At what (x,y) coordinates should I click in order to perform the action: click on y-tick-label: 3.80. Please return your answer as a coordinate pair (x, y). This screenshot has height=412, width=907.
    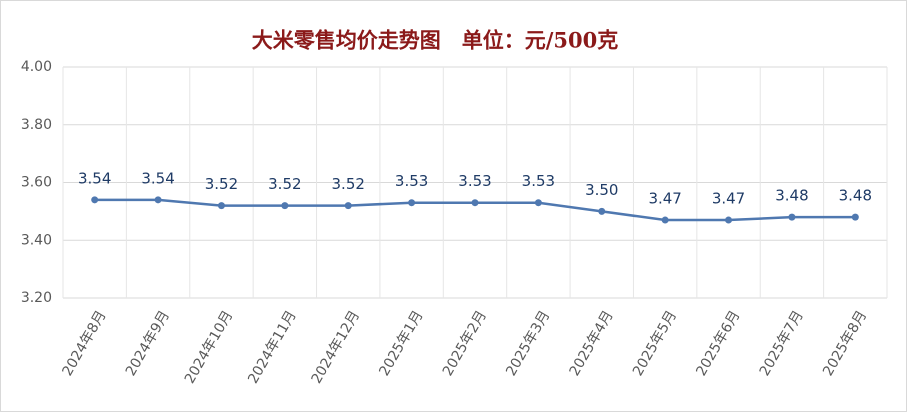
    Looking at the image, I should click on (36, 125).